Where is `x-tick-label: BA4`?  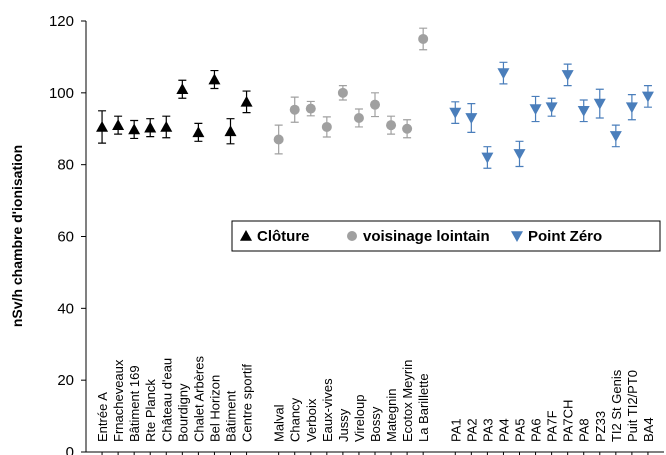 x-tick-label: BA4 is located at coordinates (648, 429).